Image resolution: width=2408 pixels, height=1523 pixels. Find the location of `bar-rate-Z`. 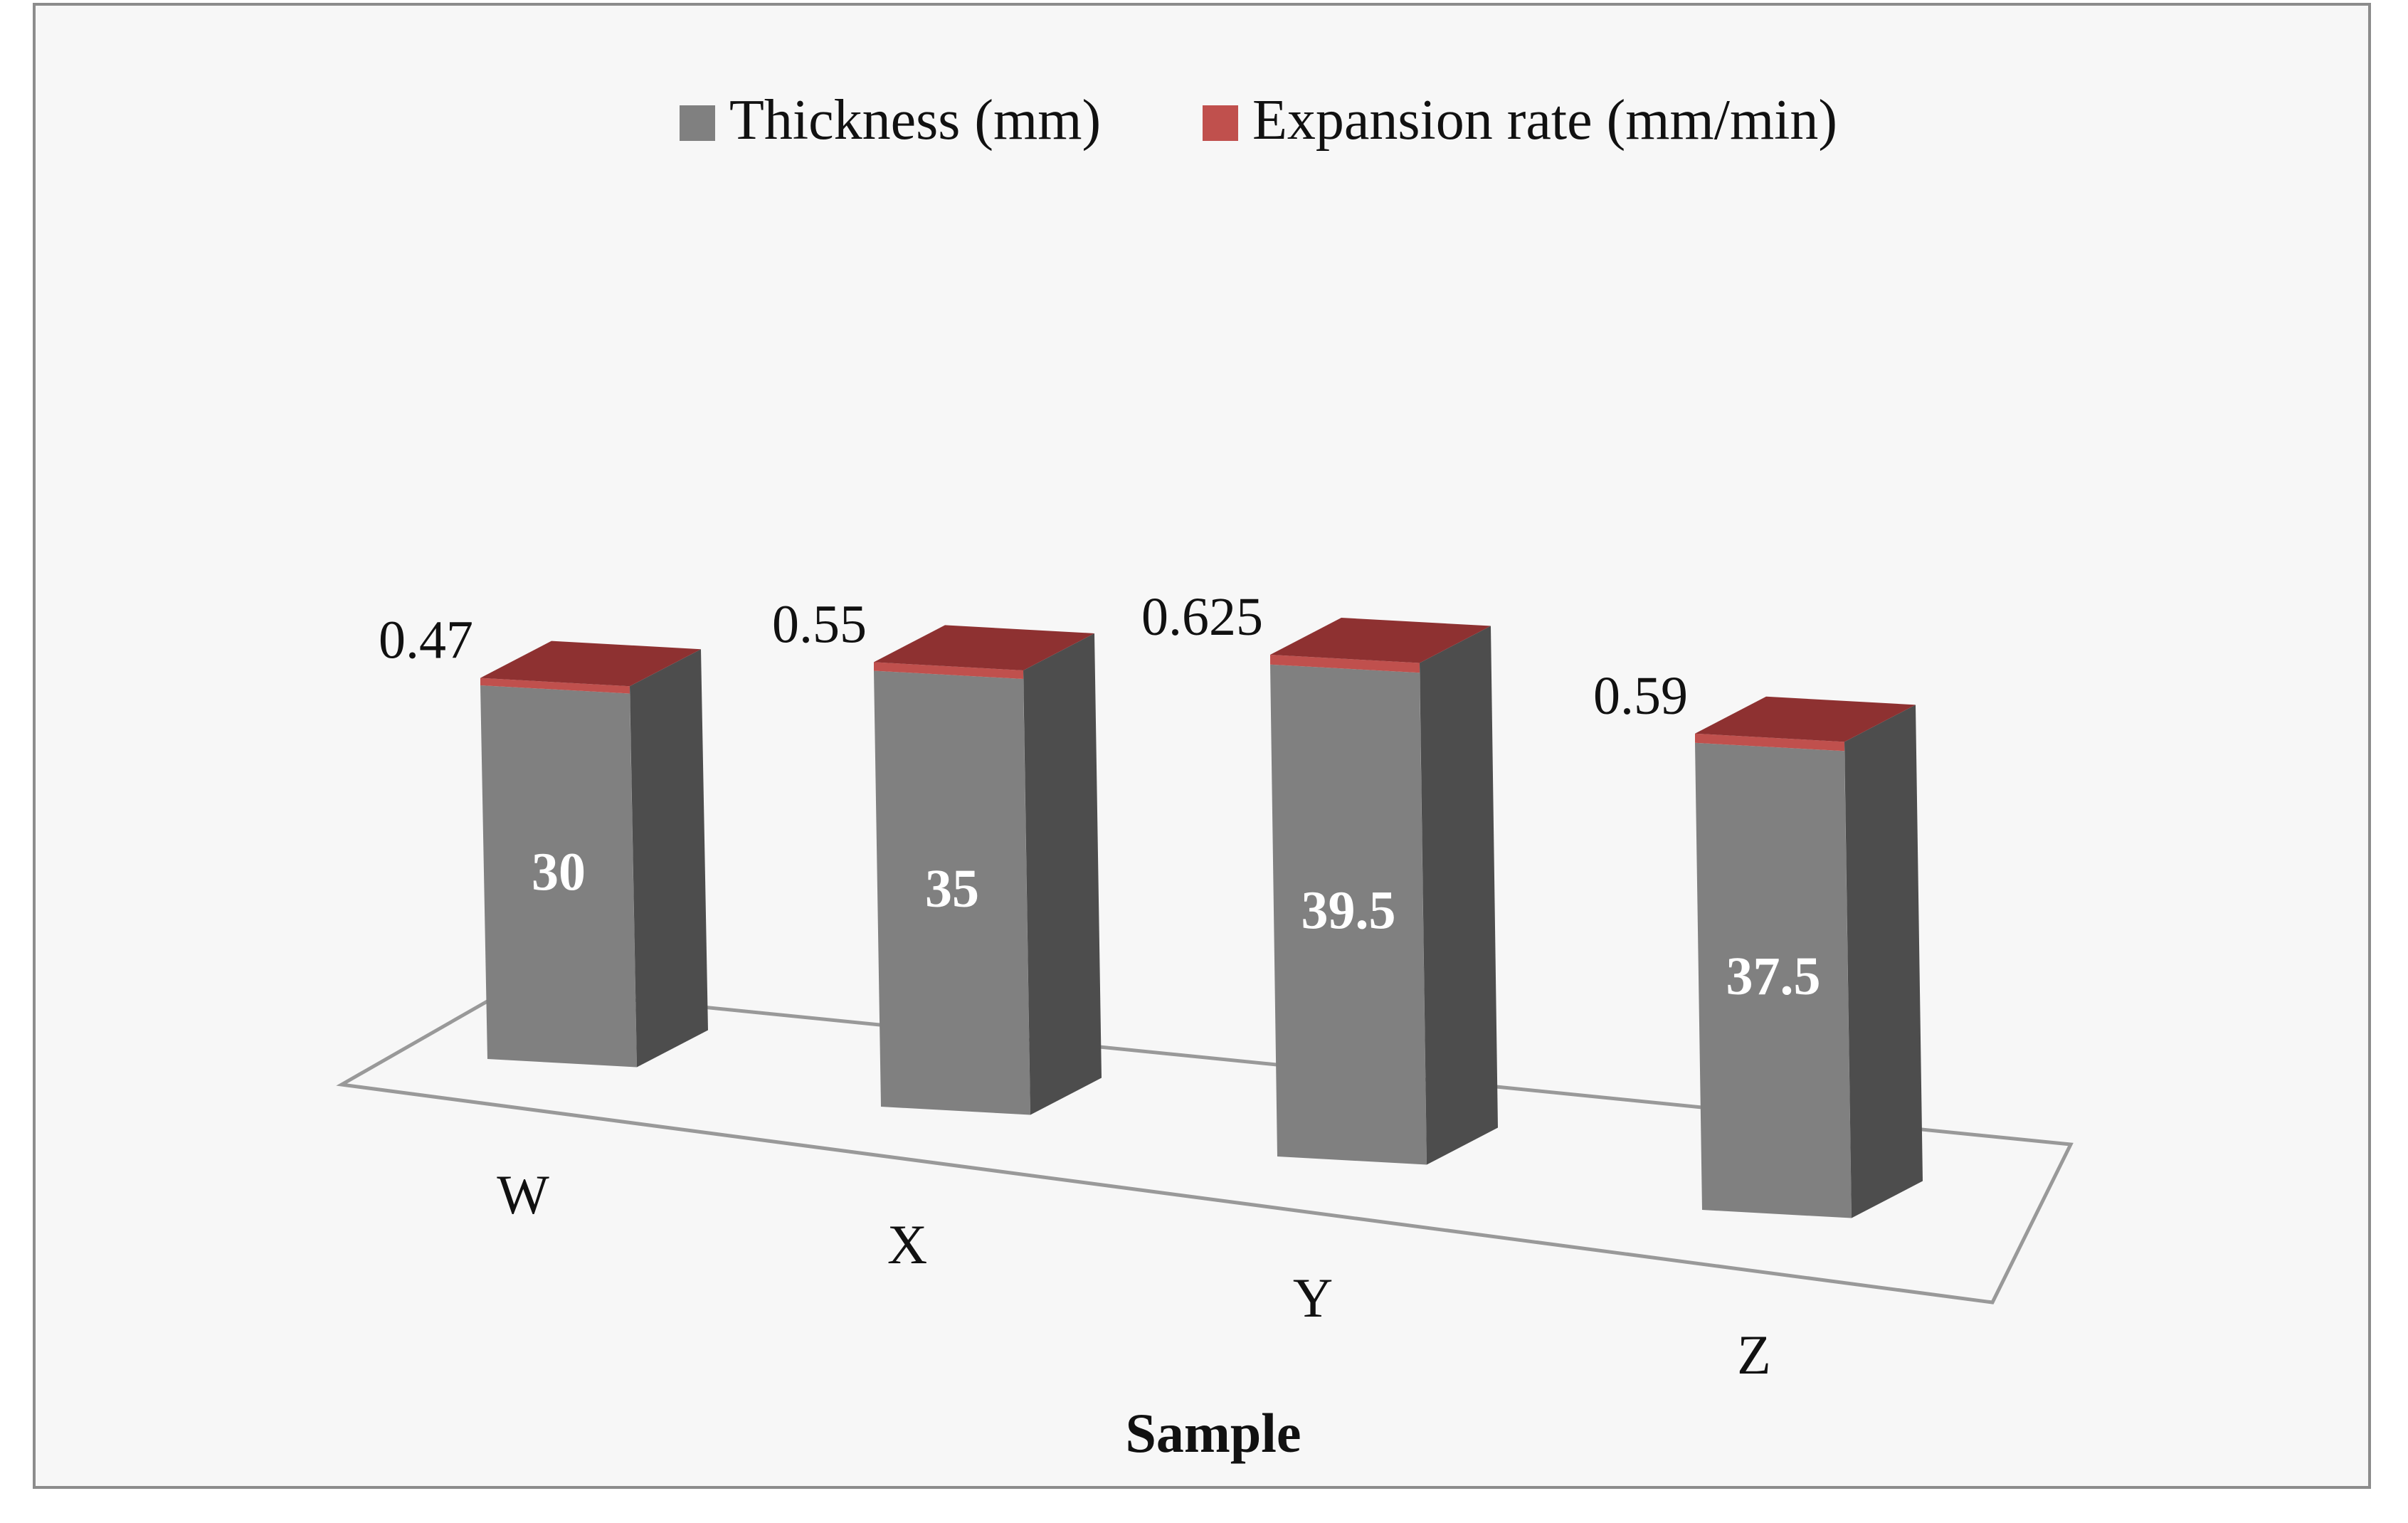

bar-rate-Z is located at coordinates (1769, 742).